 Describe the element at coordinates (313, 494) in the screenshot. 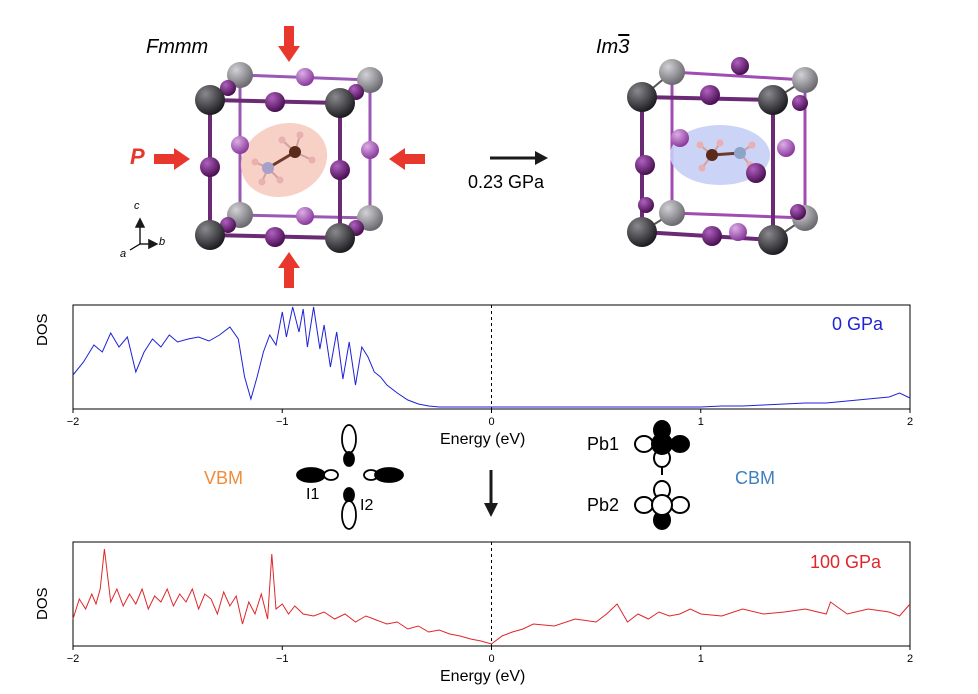

I see `i1-label: I1` at that location.